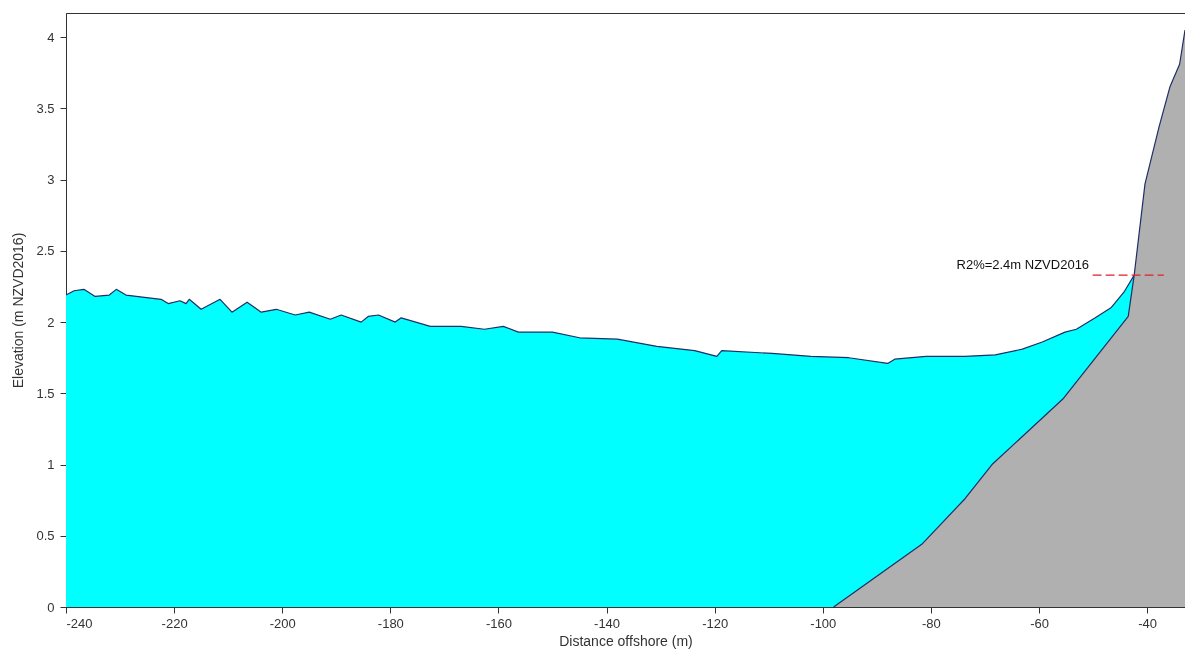 The image size is (1185, 659). Describe the element at coordinates (823, 623) in the screenshot. I see `x-tick-label: -100` at that location.